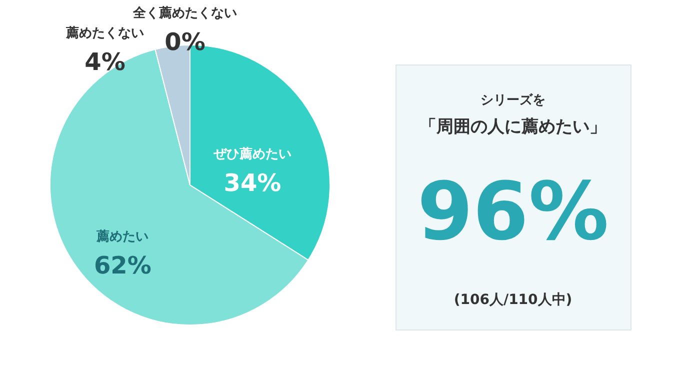 This screenshot has height=377, width=680. Describe the element at coordinates (185, 42) in the screenshot. I see `text: 0%` at that location.